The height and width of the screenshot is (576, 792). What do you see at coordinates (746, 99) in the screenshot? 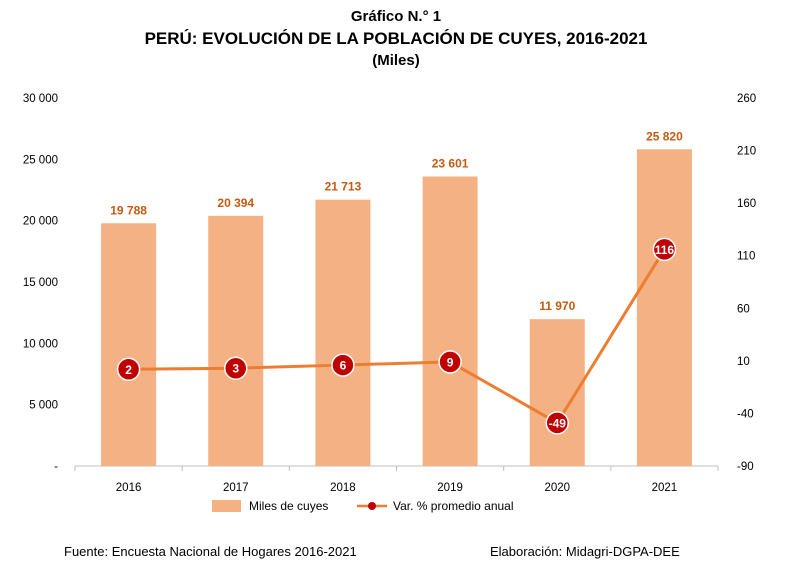
I see `y-right-tick-label: 260` at bounding box center [746, 99].